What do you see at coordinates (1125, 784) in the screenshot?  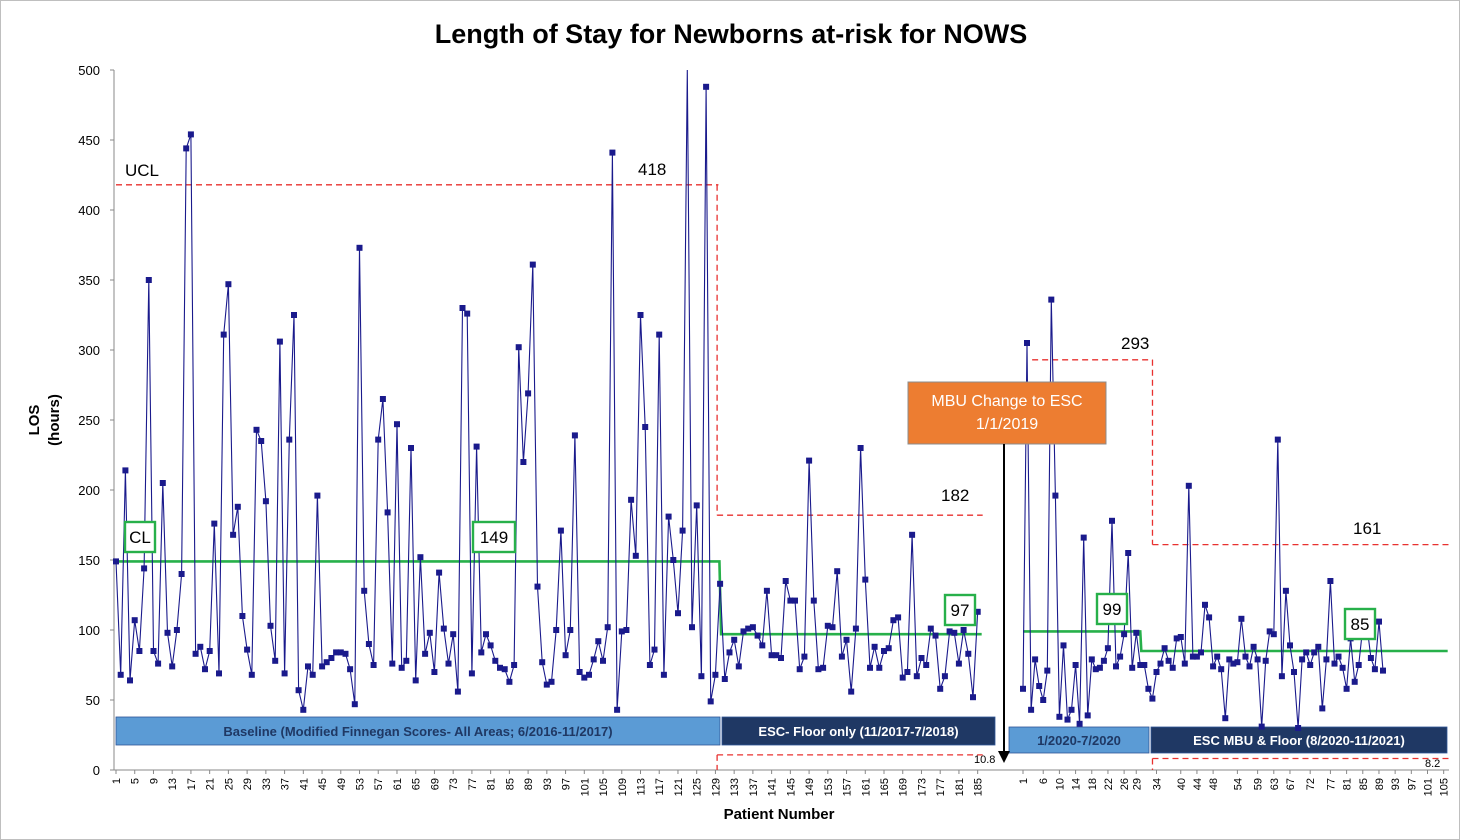 I see `x-tick-label: 26` at bounding box center [1125, 784].